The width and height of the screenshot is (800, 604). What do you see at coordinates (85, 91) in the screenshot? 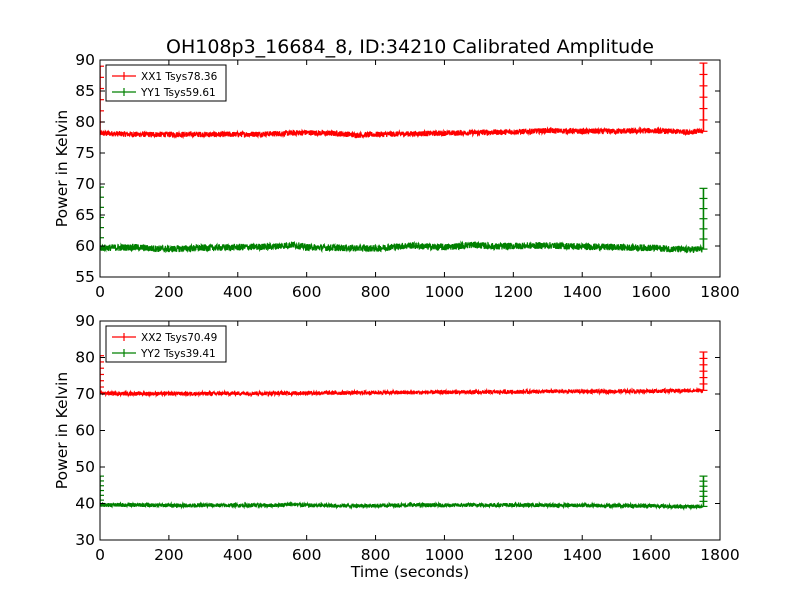
I see `y-tick-label: 85` at bounding box center [85, 91].